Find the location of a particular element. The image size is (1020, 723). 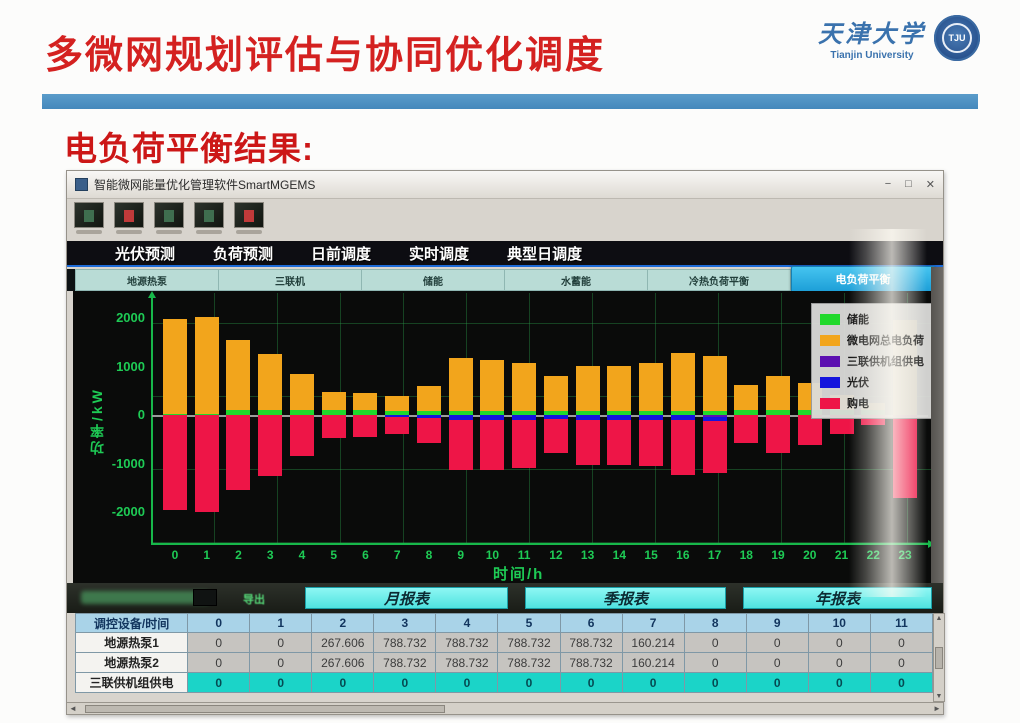

bar-h19-微电网总电负荷 is located at coordinates (778, 393).